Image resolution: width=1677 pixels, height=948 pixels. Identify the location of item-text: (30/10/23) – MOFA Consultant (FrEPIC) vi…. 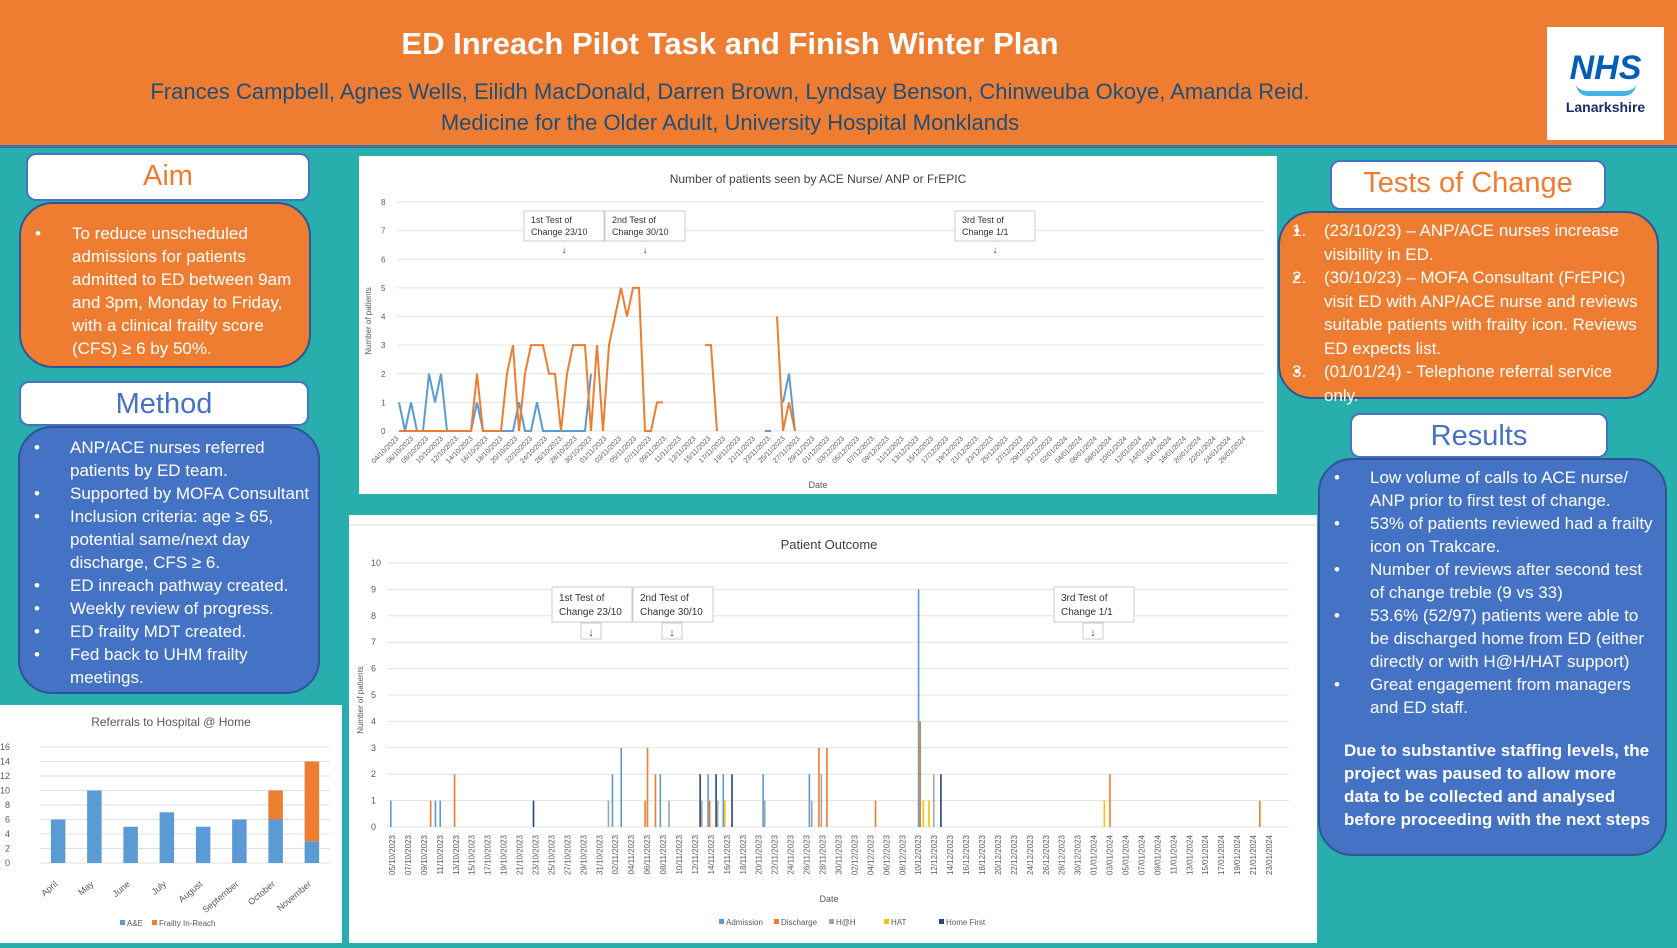
(1481, 313).